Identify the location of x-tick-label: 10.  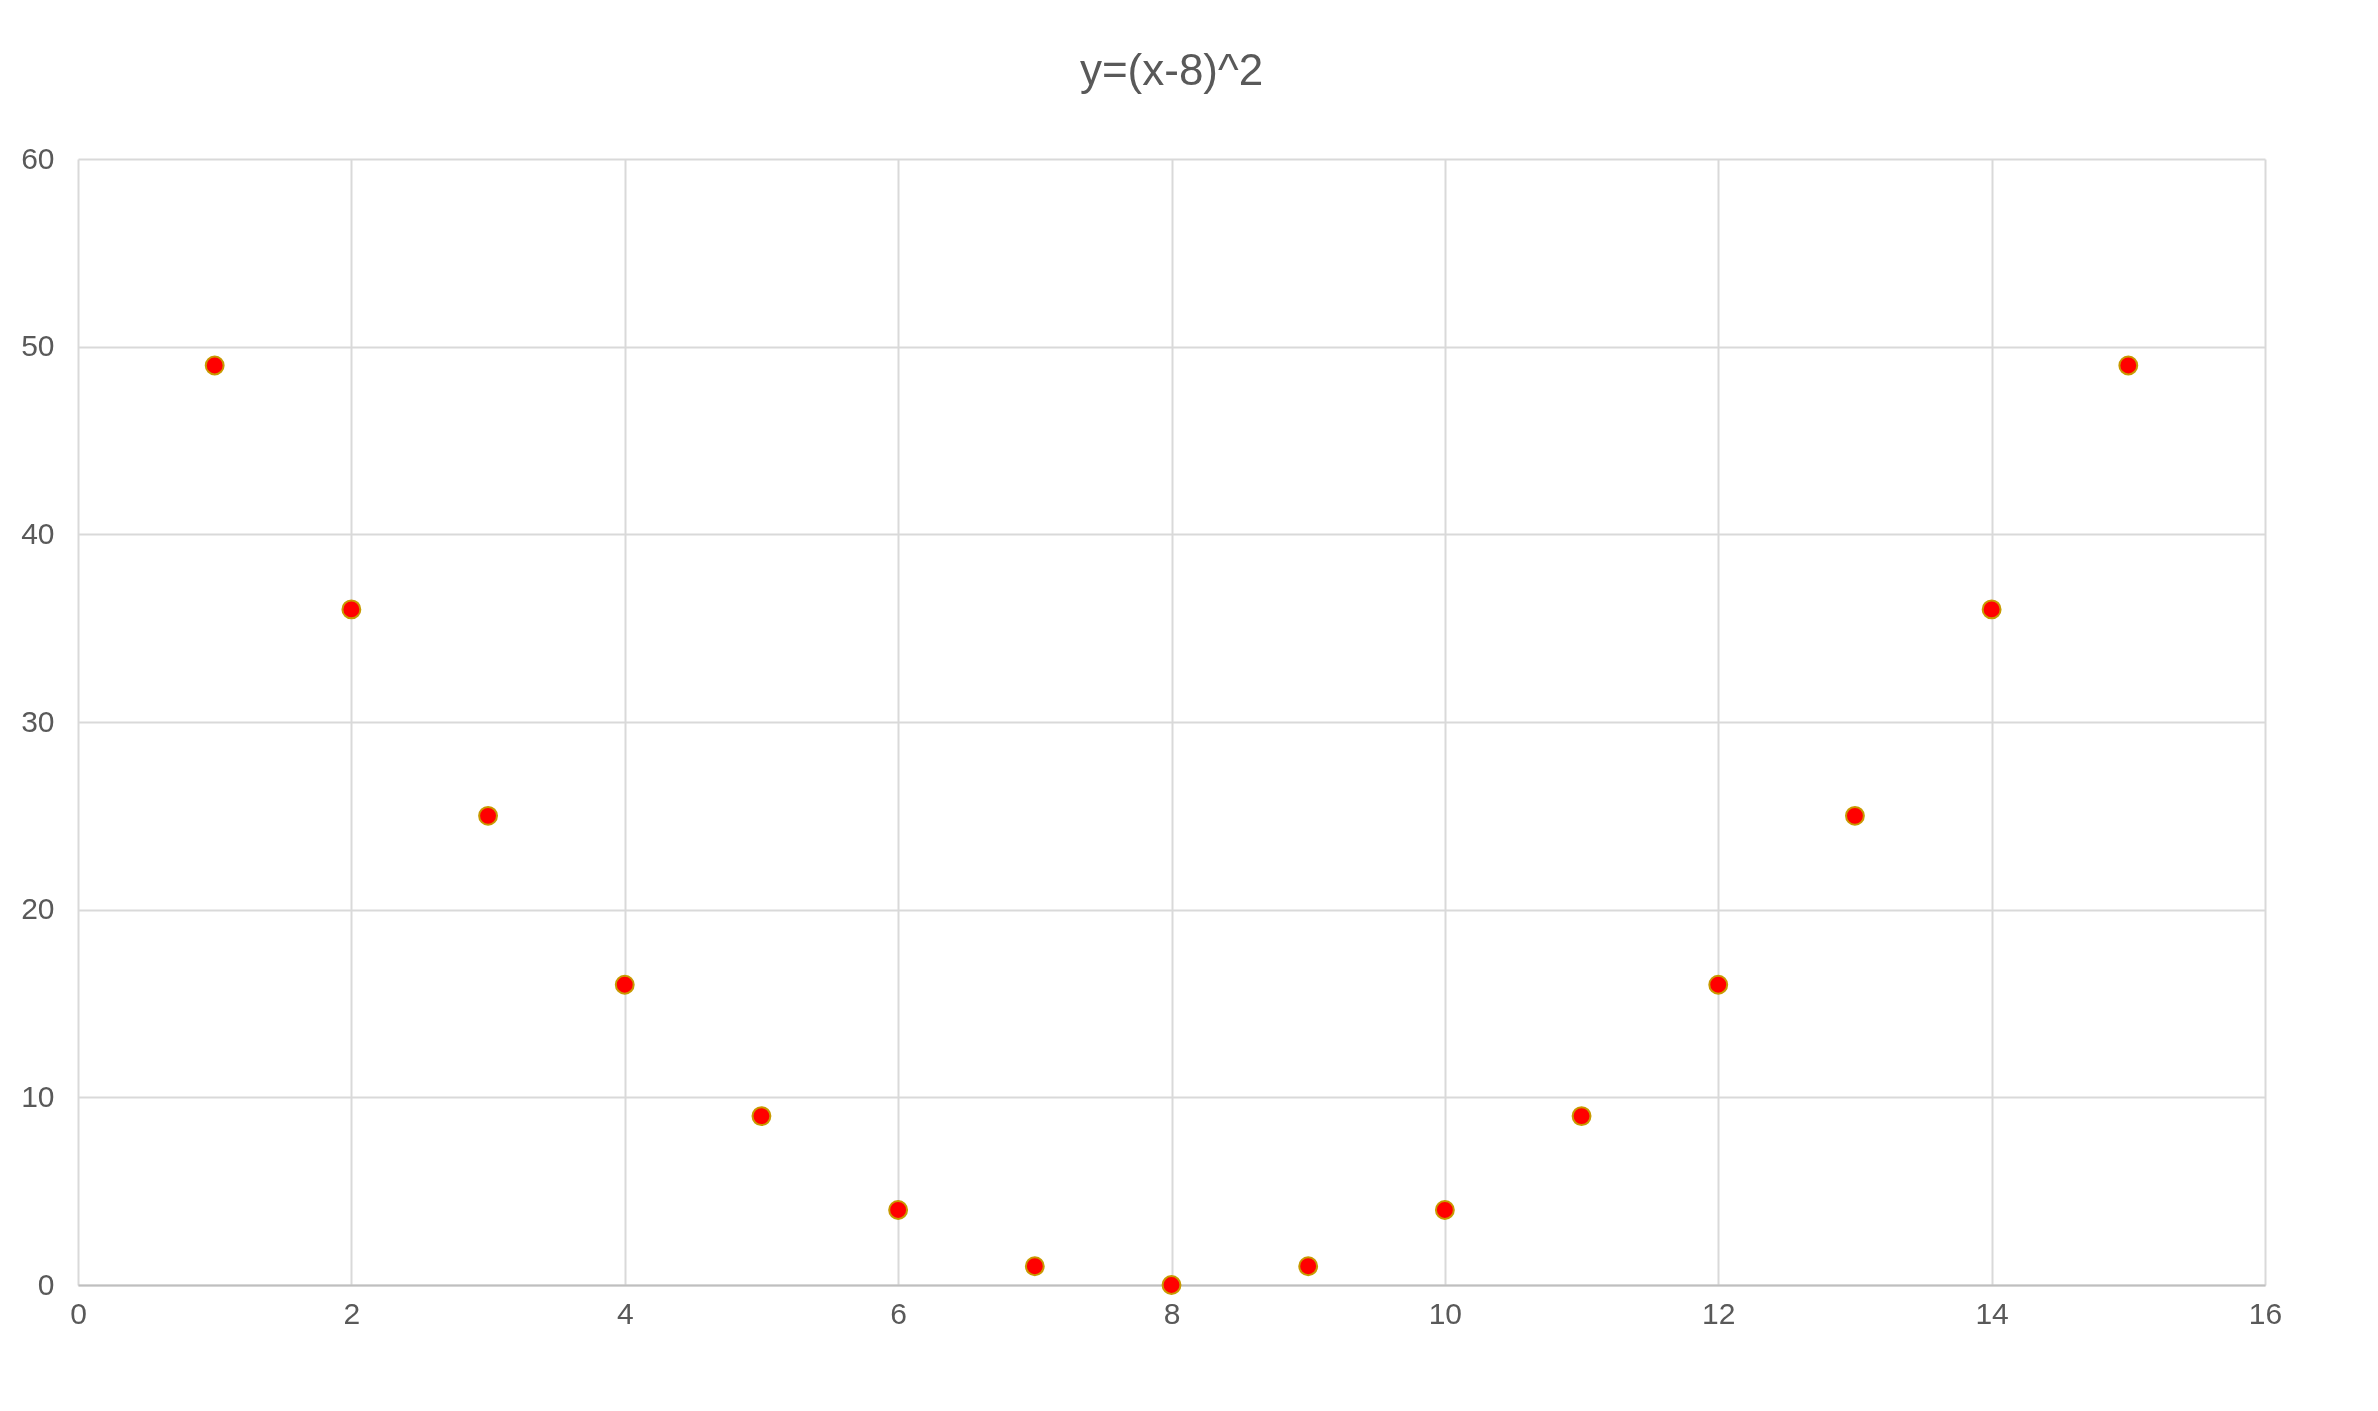
(1445, 1313).